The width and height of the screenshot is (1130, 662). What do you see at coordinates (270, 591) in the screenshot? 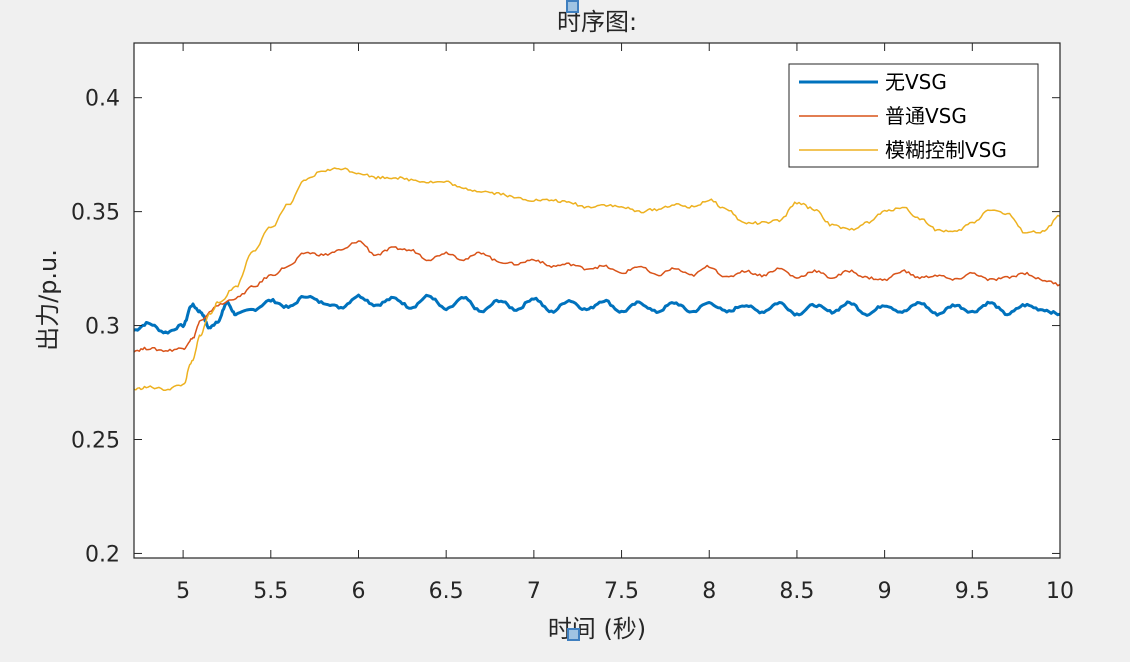
I see `x-tick-label: 5.5` at bounding box center [270, 591].